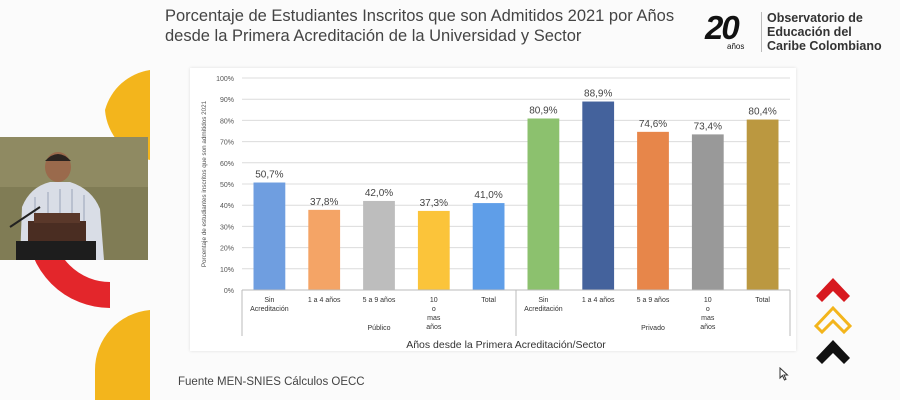 Image resolution: width=900 pixels, height=400 pixels. I want to click on yellow-chevron-icon, so click(833, 320).